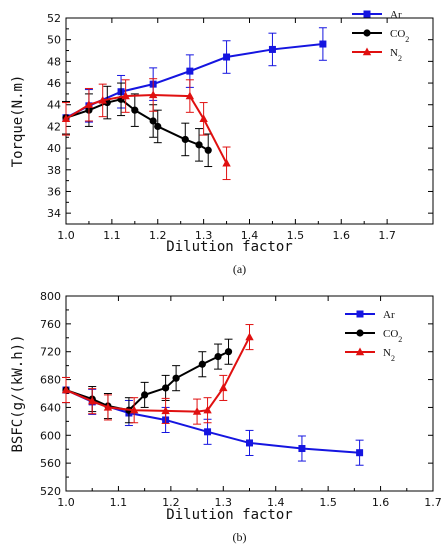 Image resolution: width=447 pixels, height=550 pixels. Describe the element at coordinates (18, 393) in the screenshot. I see `y-axis-label: BSFC(g/(kW.h))` at that location.